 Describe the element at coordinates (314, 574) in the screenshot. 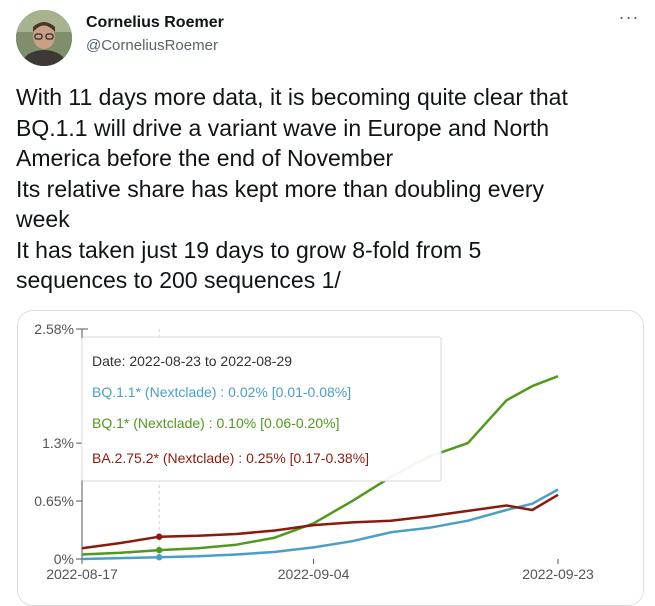

I see `x-tick-label: 2022-09-04` at that location.